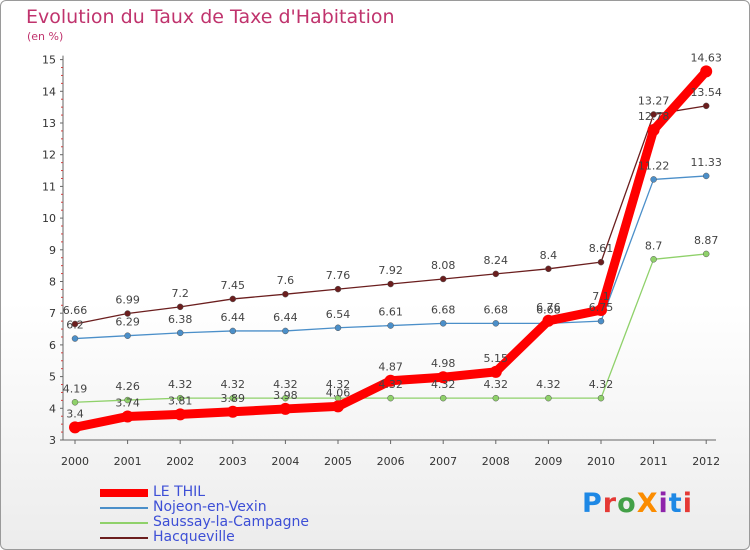 The height and width of the screenshot is (550, 750). What do you see at coordinates (601, 296) in the screenshot?
I see `data-label: 7.1` at bounding box center [601, 296].